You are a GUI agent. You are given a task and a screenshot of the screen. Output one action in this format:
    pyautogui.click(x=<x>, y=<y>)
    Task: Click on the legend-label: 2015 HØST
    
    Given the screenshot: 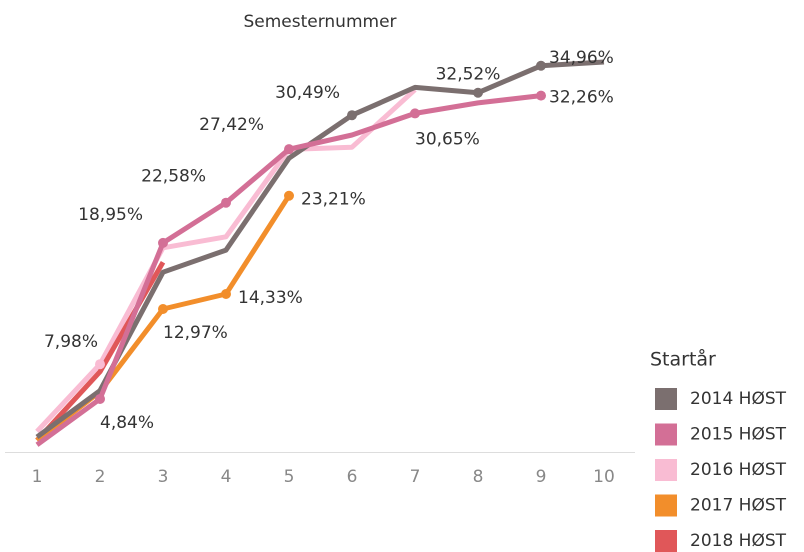 What is the action you would take?
    pyautogui.click(x=738, y=435)
    